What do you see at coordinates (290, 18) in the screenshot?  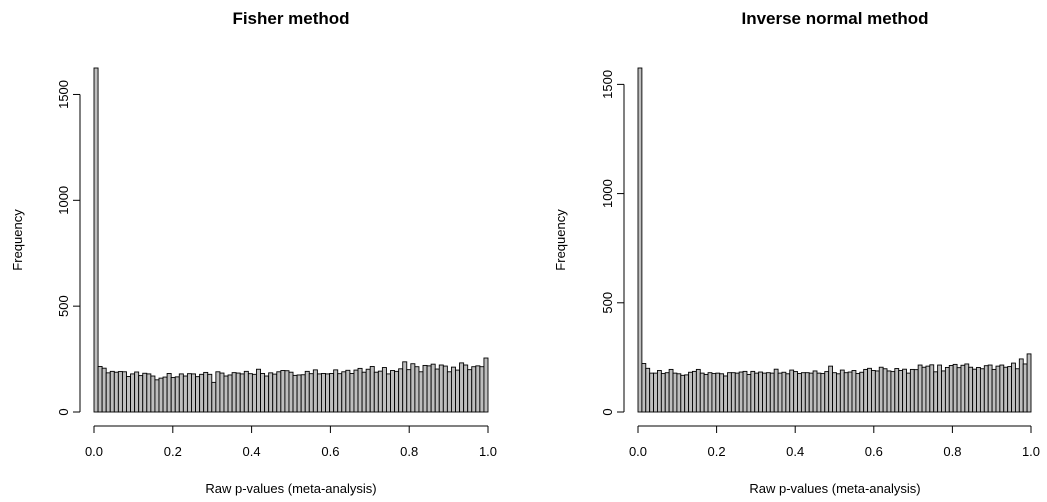 I see `chart-title: Fisher method` at bounding box center [290, 18].